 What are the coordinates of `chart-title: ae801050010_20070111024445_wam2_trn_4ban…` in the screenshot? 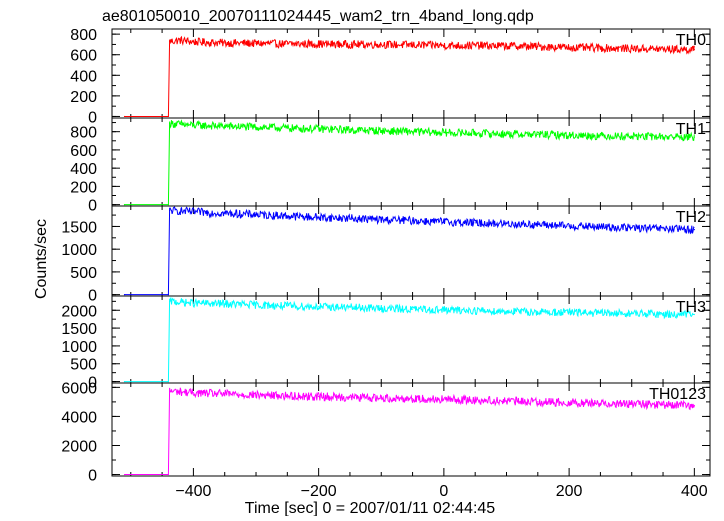 It's located at (318, 16).